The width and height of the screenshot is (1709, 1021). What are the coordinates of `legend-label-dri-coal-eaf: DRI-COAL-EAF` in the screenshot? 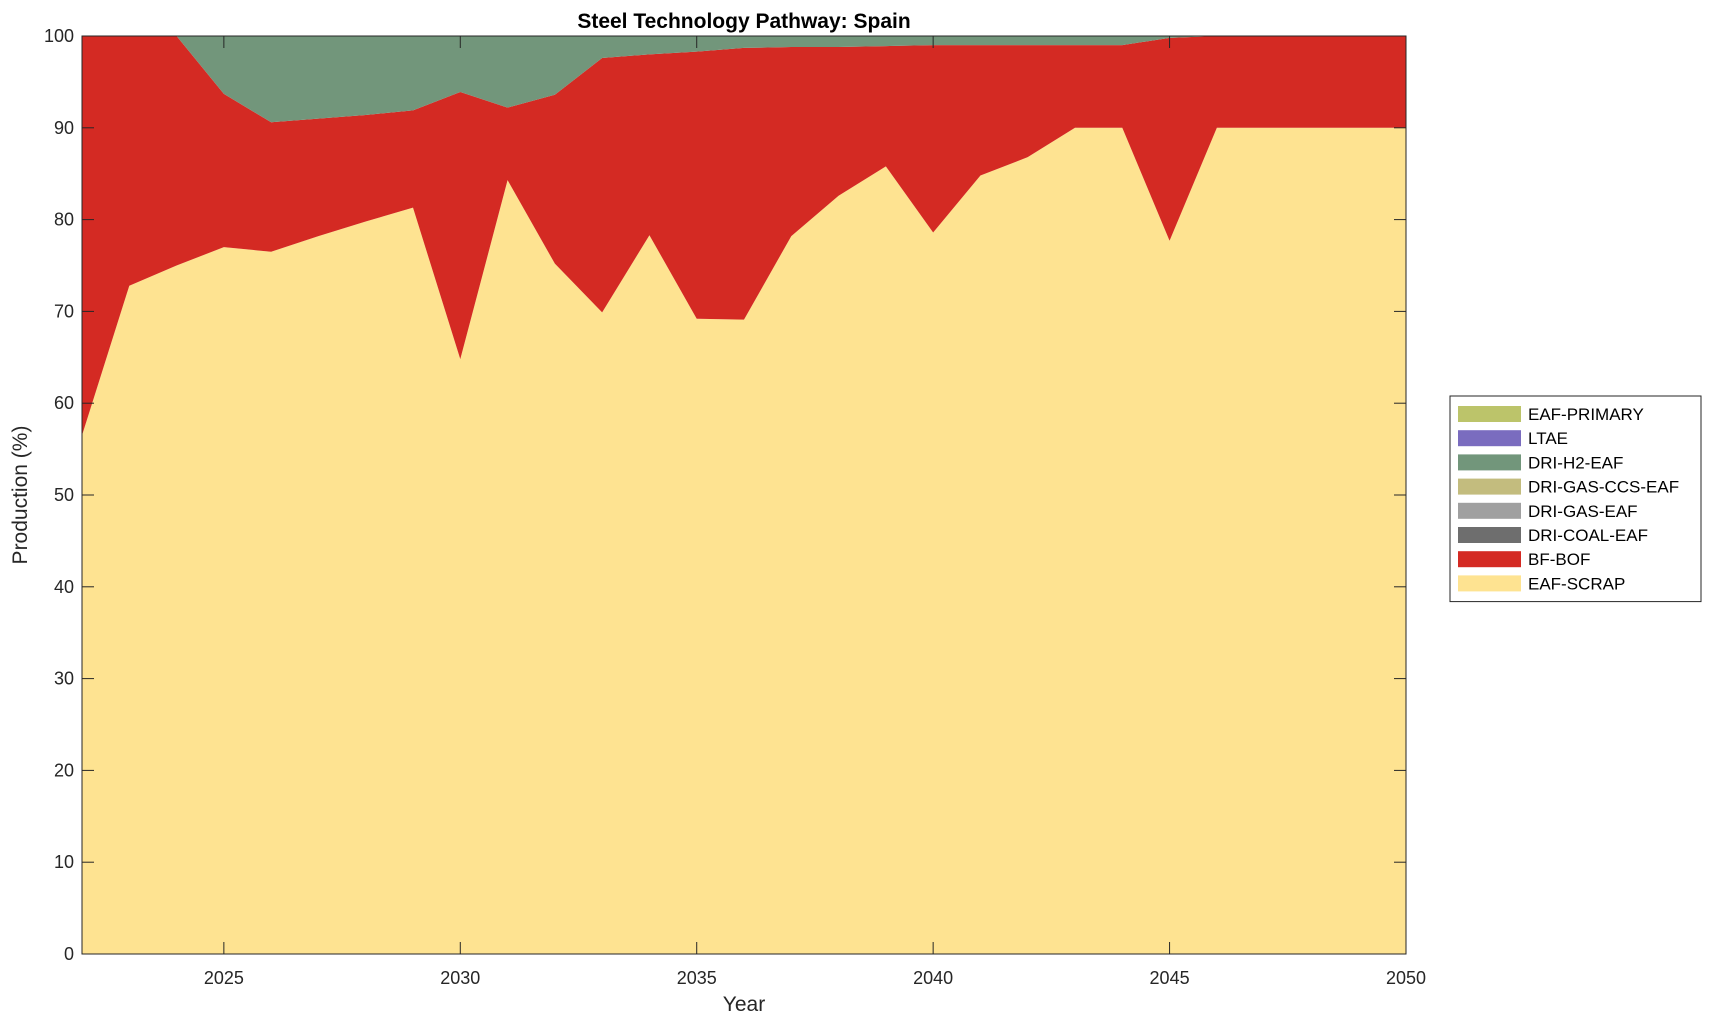 It's located at (1588, 535).